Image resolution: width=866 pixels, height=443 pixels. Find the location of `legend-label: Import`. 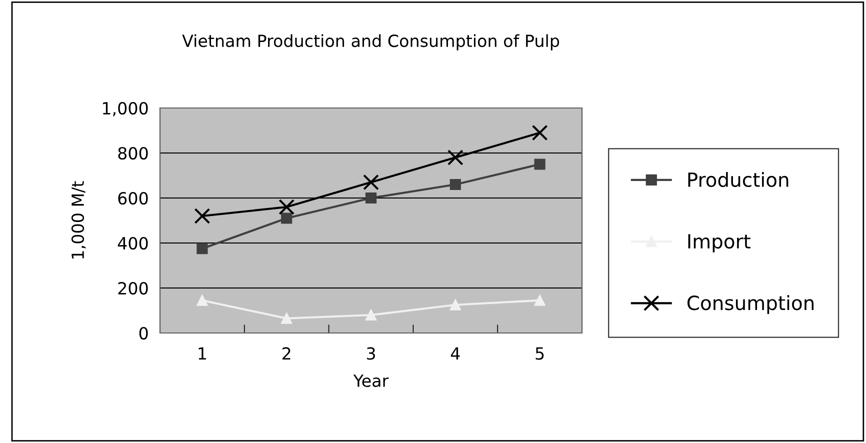

legend-label: Import is located at coordinates (719, 243).